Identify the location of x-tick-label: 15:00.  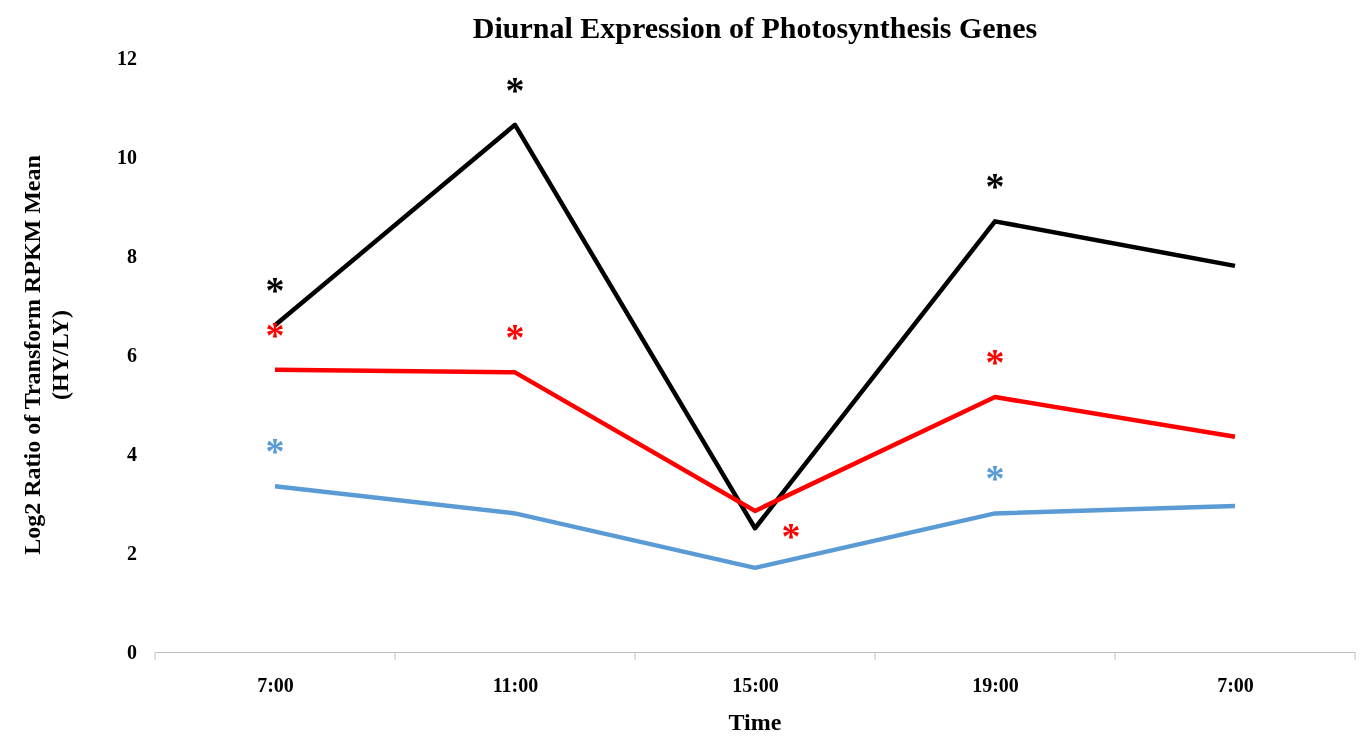
(755, 685).